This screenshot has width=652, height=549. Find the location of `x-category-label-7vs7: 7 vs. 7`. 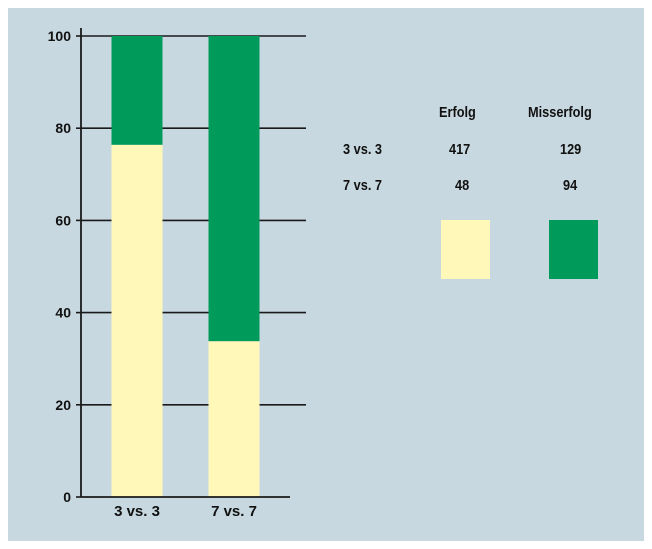

x-category-label-7vs7: 7 vs. 7 is located at coordinates (234, 511).